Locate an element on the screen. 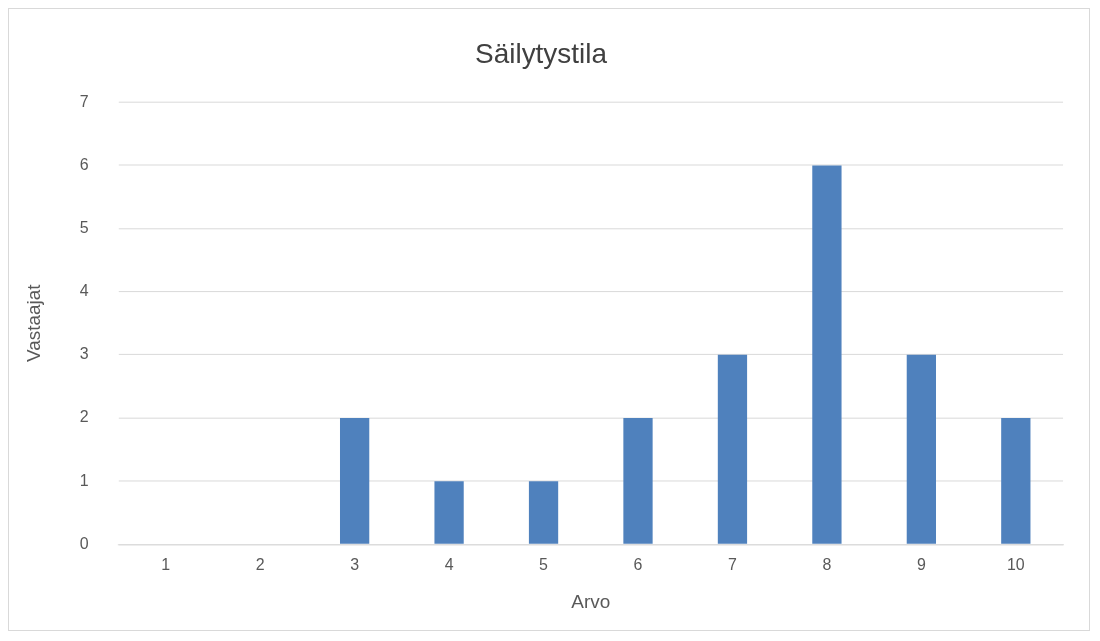 Image resolution: width=1100 pixels, height=641 pixels. y-tick-label: 5 is located at coordinates (84, 227).